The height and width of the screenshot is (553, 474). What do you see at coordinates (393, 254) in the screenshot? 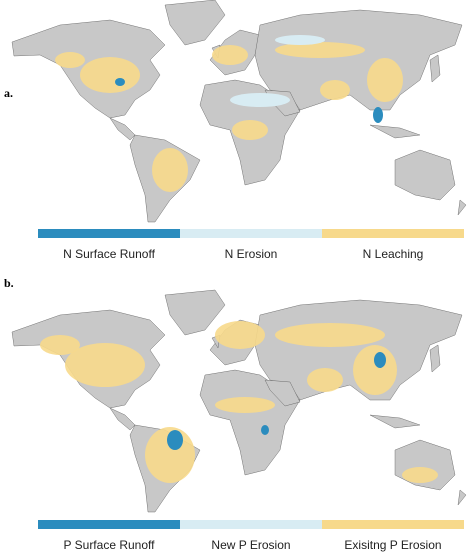
I see `legend-label: N Leaching` at bounding box center [393, 254].